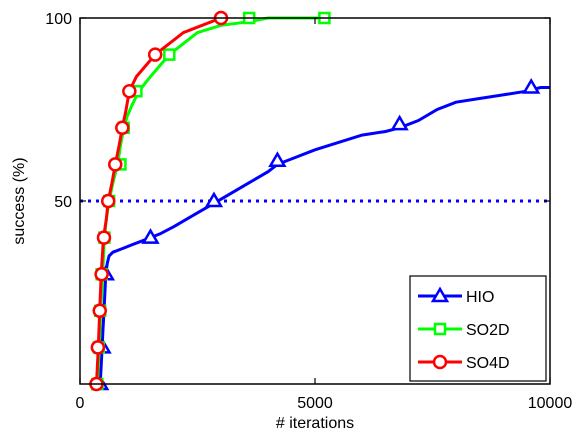 The height and width of the screenshot is (434, 584). What do you see at coordinates (63, 202) in the screenshot?
I see `y-tick-label-0: 50` at bounding box center [63, 202].